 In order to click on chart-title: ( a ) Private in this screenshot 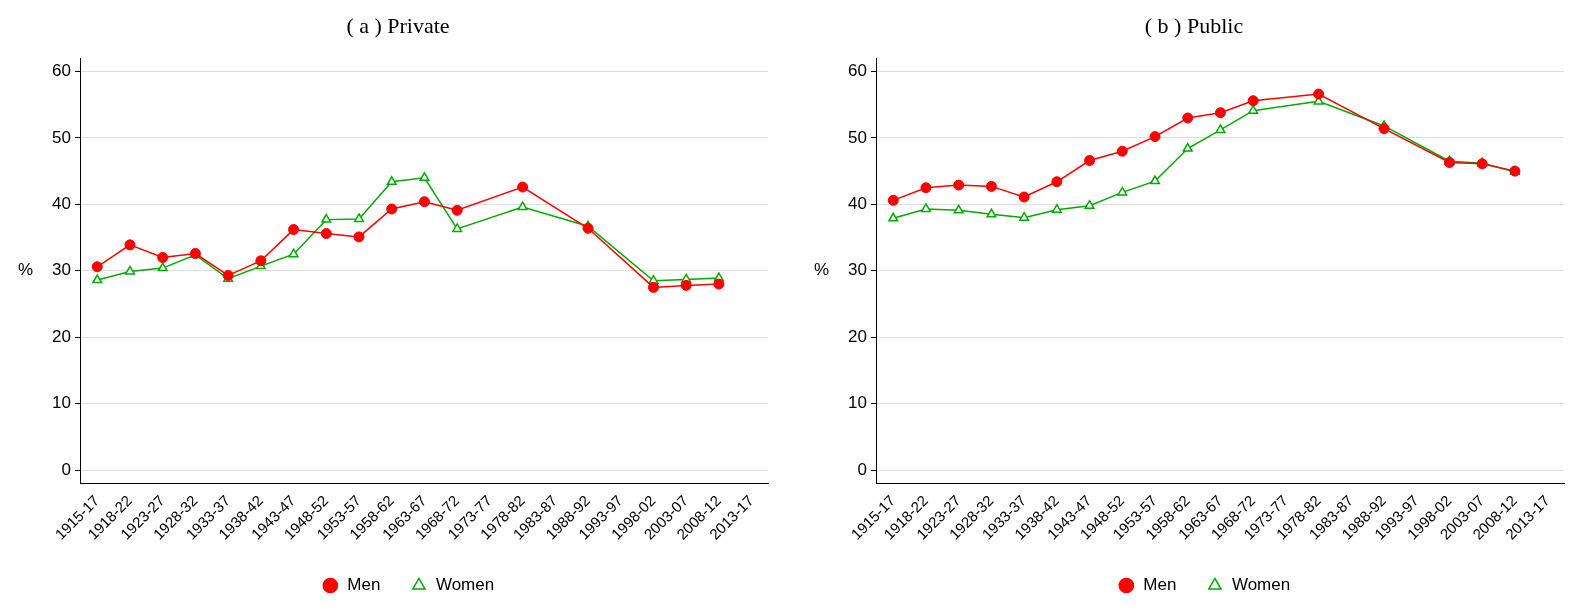, I will do `click(398, 26)`.